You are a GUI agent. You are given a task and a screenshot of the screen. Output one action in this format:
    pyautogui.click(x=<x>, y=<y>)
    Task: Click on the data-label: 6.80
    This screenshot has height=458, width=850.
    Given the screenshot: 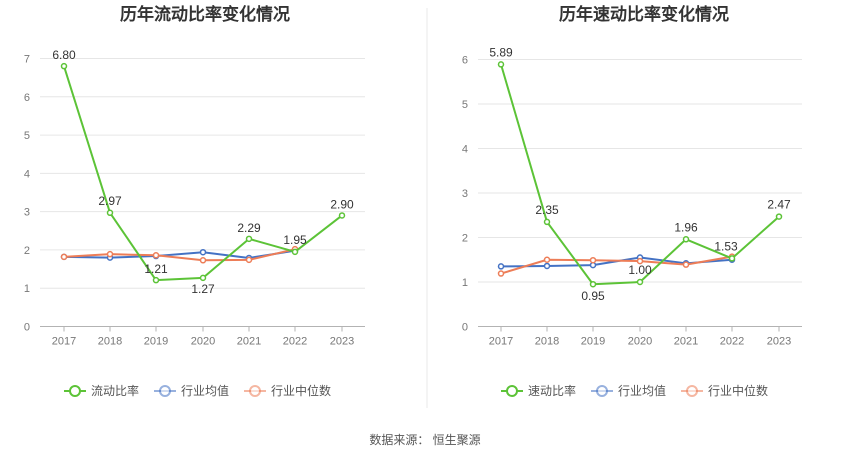 What is the action you would take?
    pyautogui.click(x=64, y=55)
    